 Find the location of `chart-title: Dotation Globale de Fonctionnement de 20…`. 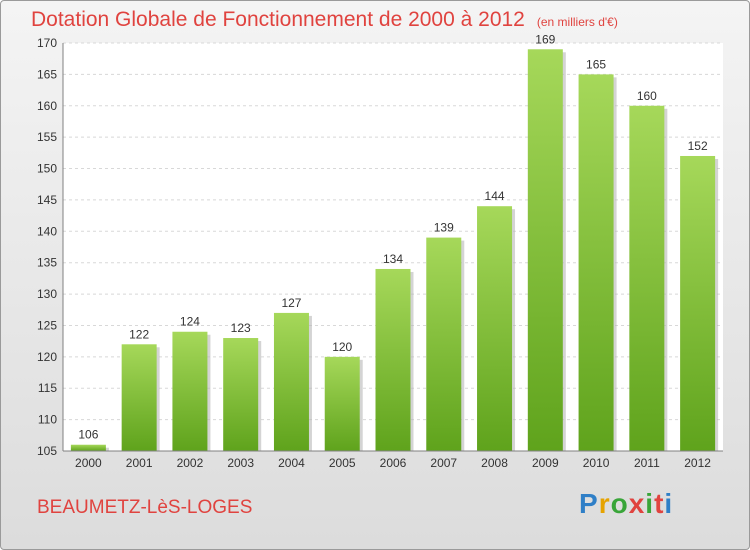

chart-title: Dotation Globale de Fonctionnement de 20… is located at coordinates (324, 20).